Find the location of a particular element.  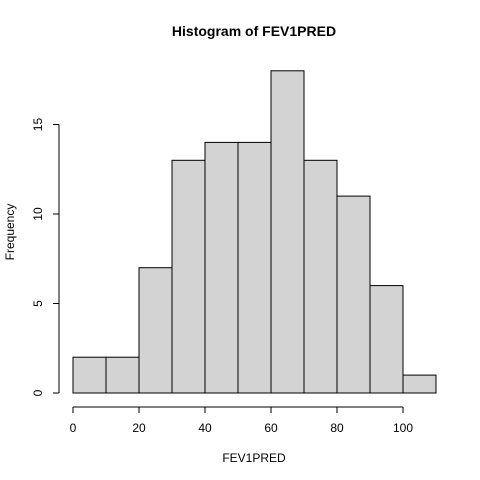

x-axis: 0 20 40 60 80 100 is located at coordinates (241, 420).